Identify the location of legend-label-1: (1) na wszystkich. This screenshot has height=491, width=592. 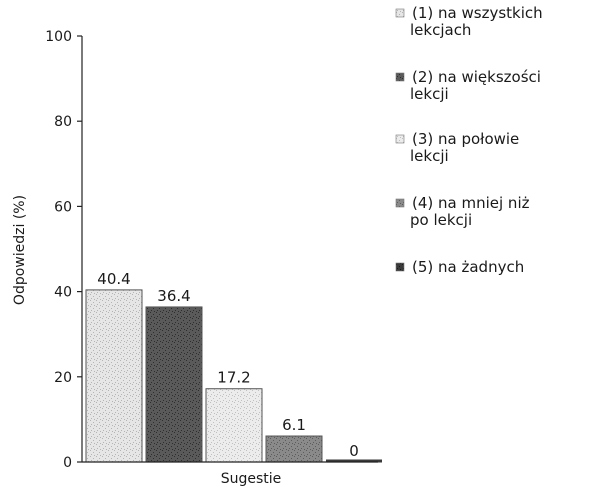
(477, 13).